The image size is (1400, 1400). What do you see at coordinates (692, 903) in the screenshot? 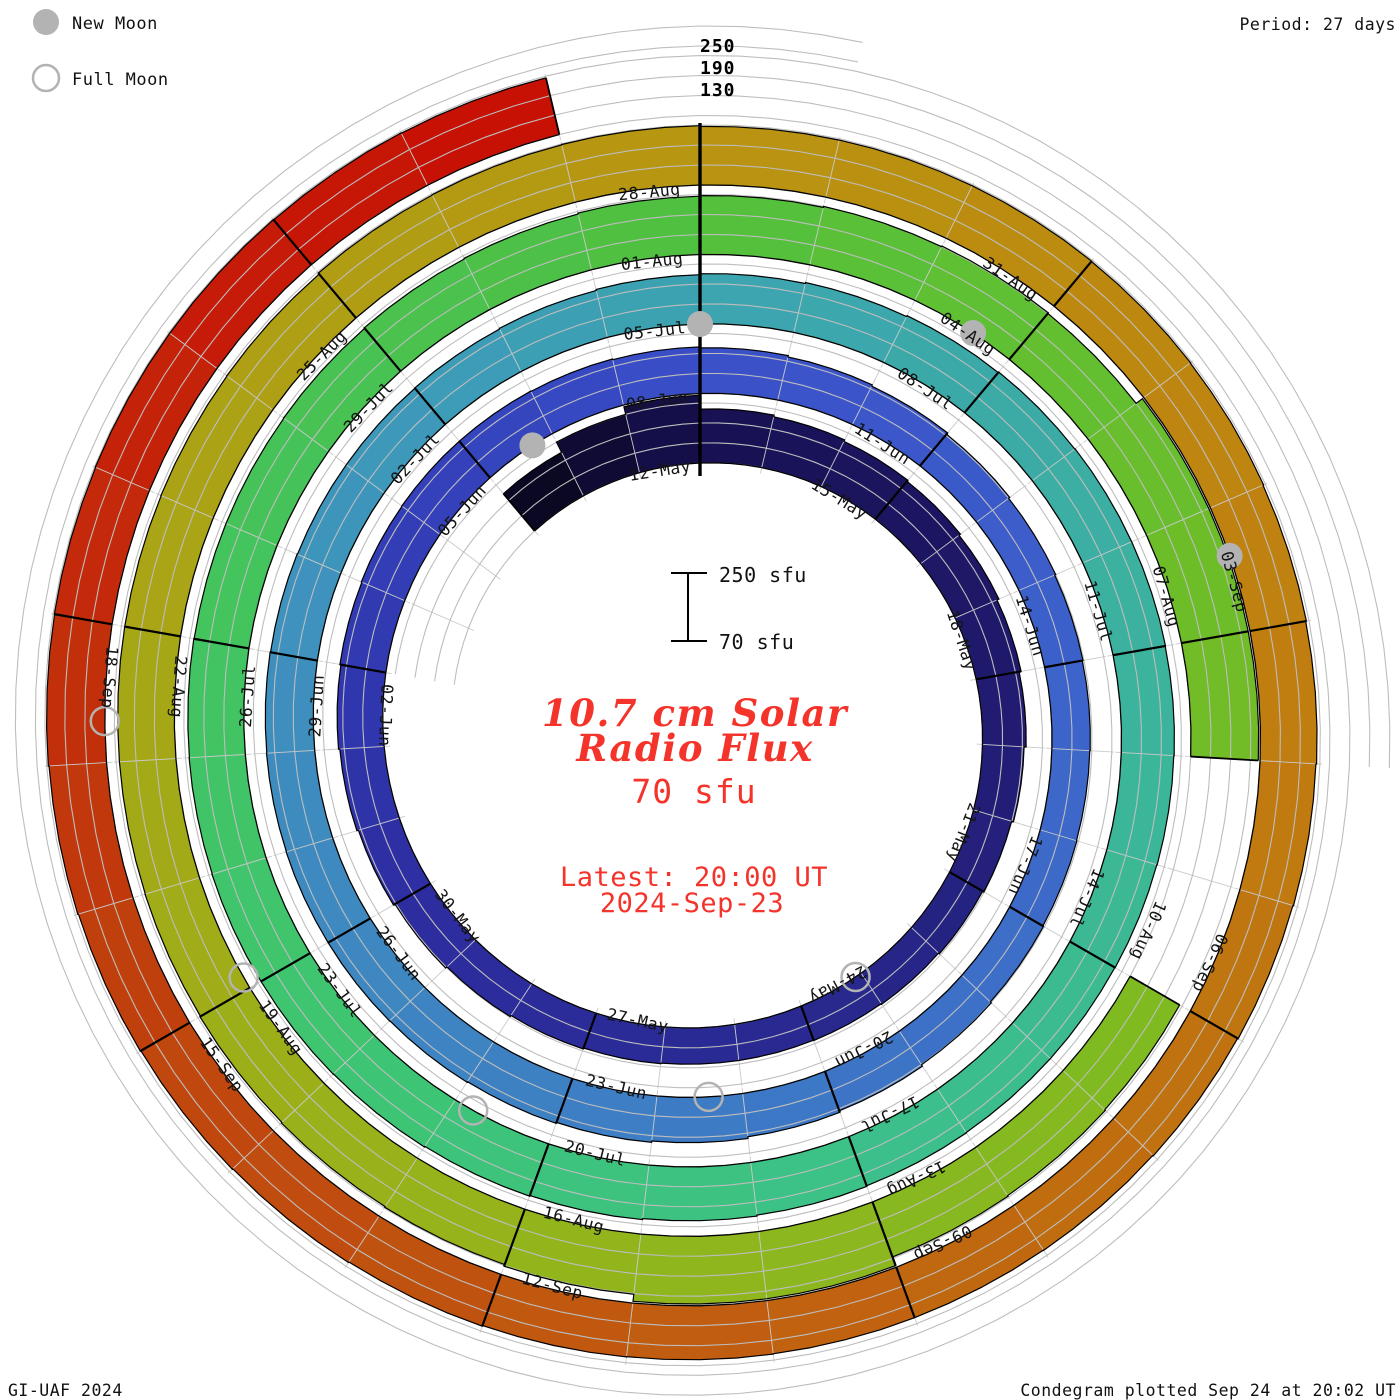
I see `latest-date: 2024-Sep-23` at bounding box center [692, 903].